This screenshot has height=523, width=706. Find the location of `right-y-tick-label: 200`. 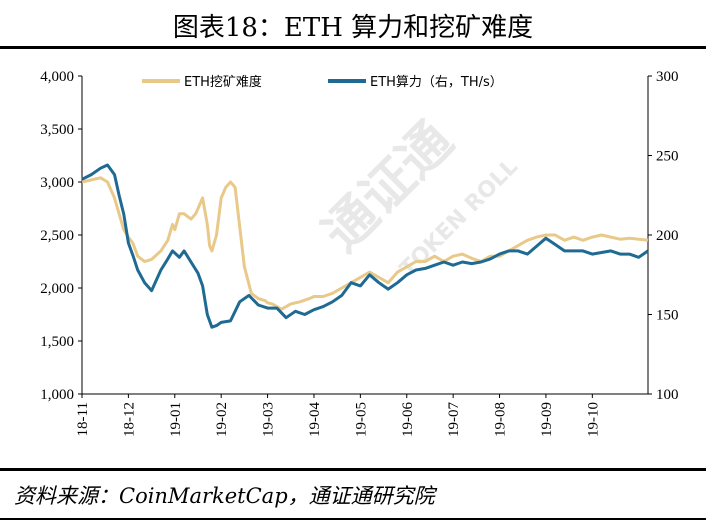

right-y-tick-label: 200 is located at coordinates (667, 236).